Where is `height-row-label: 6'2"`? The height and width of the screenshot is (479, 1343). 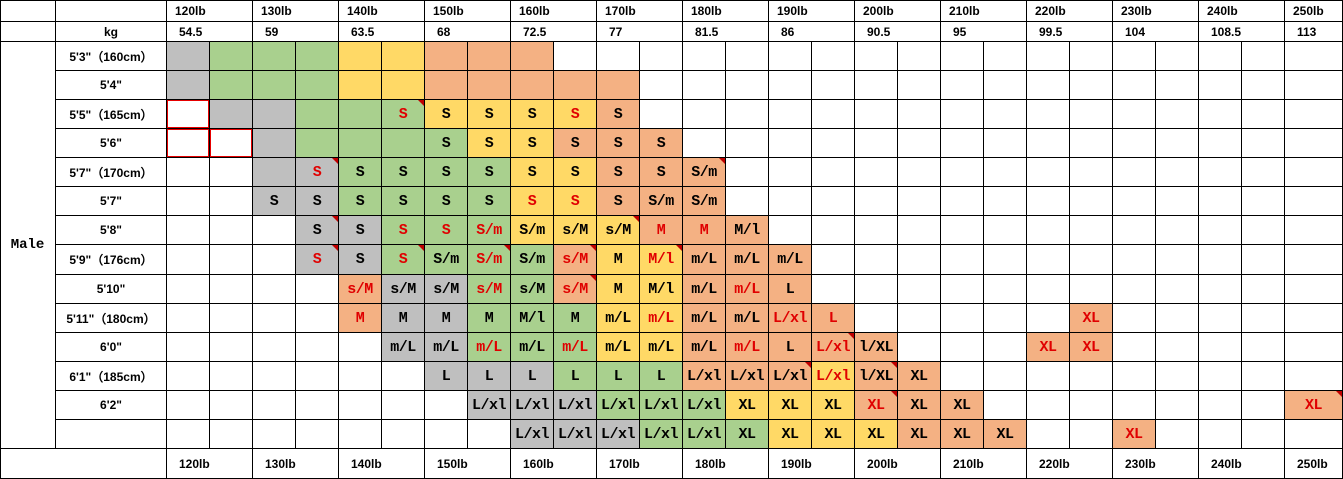
height-row-label: 6'2" is located at coordinates (111, 405).